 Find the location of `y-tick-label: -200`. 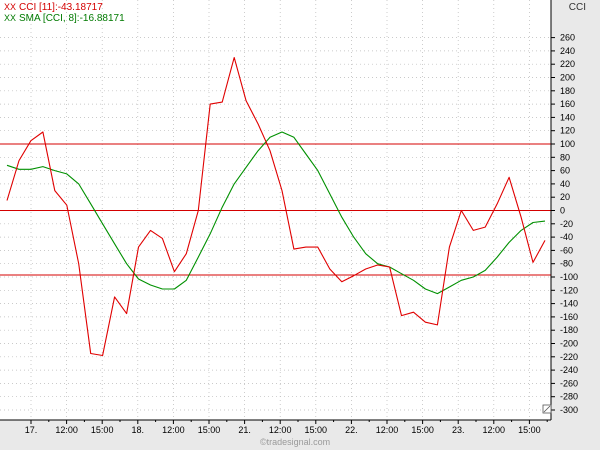

y-tick-label: -200 is located at coordinates (569, 344).